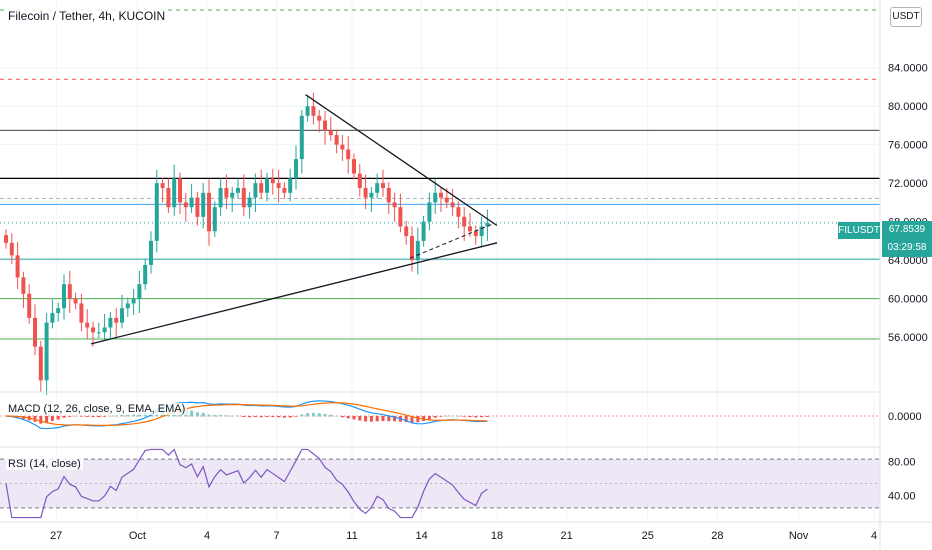 This screenshot has height=550, width=932. What do you see at coordinates (908, 107) in the screenshot?
I see `price-tick-label: 80.0000` at bounding box center [908, 107].